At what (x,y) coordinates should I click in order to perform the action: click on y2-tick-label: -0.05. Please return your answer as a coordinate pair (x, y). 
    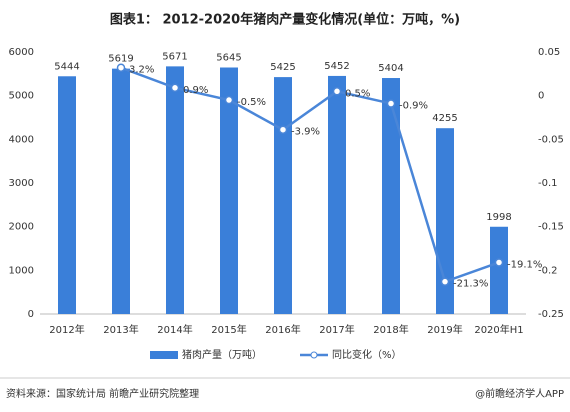
    Looking at the image, I should click on (551, 139).